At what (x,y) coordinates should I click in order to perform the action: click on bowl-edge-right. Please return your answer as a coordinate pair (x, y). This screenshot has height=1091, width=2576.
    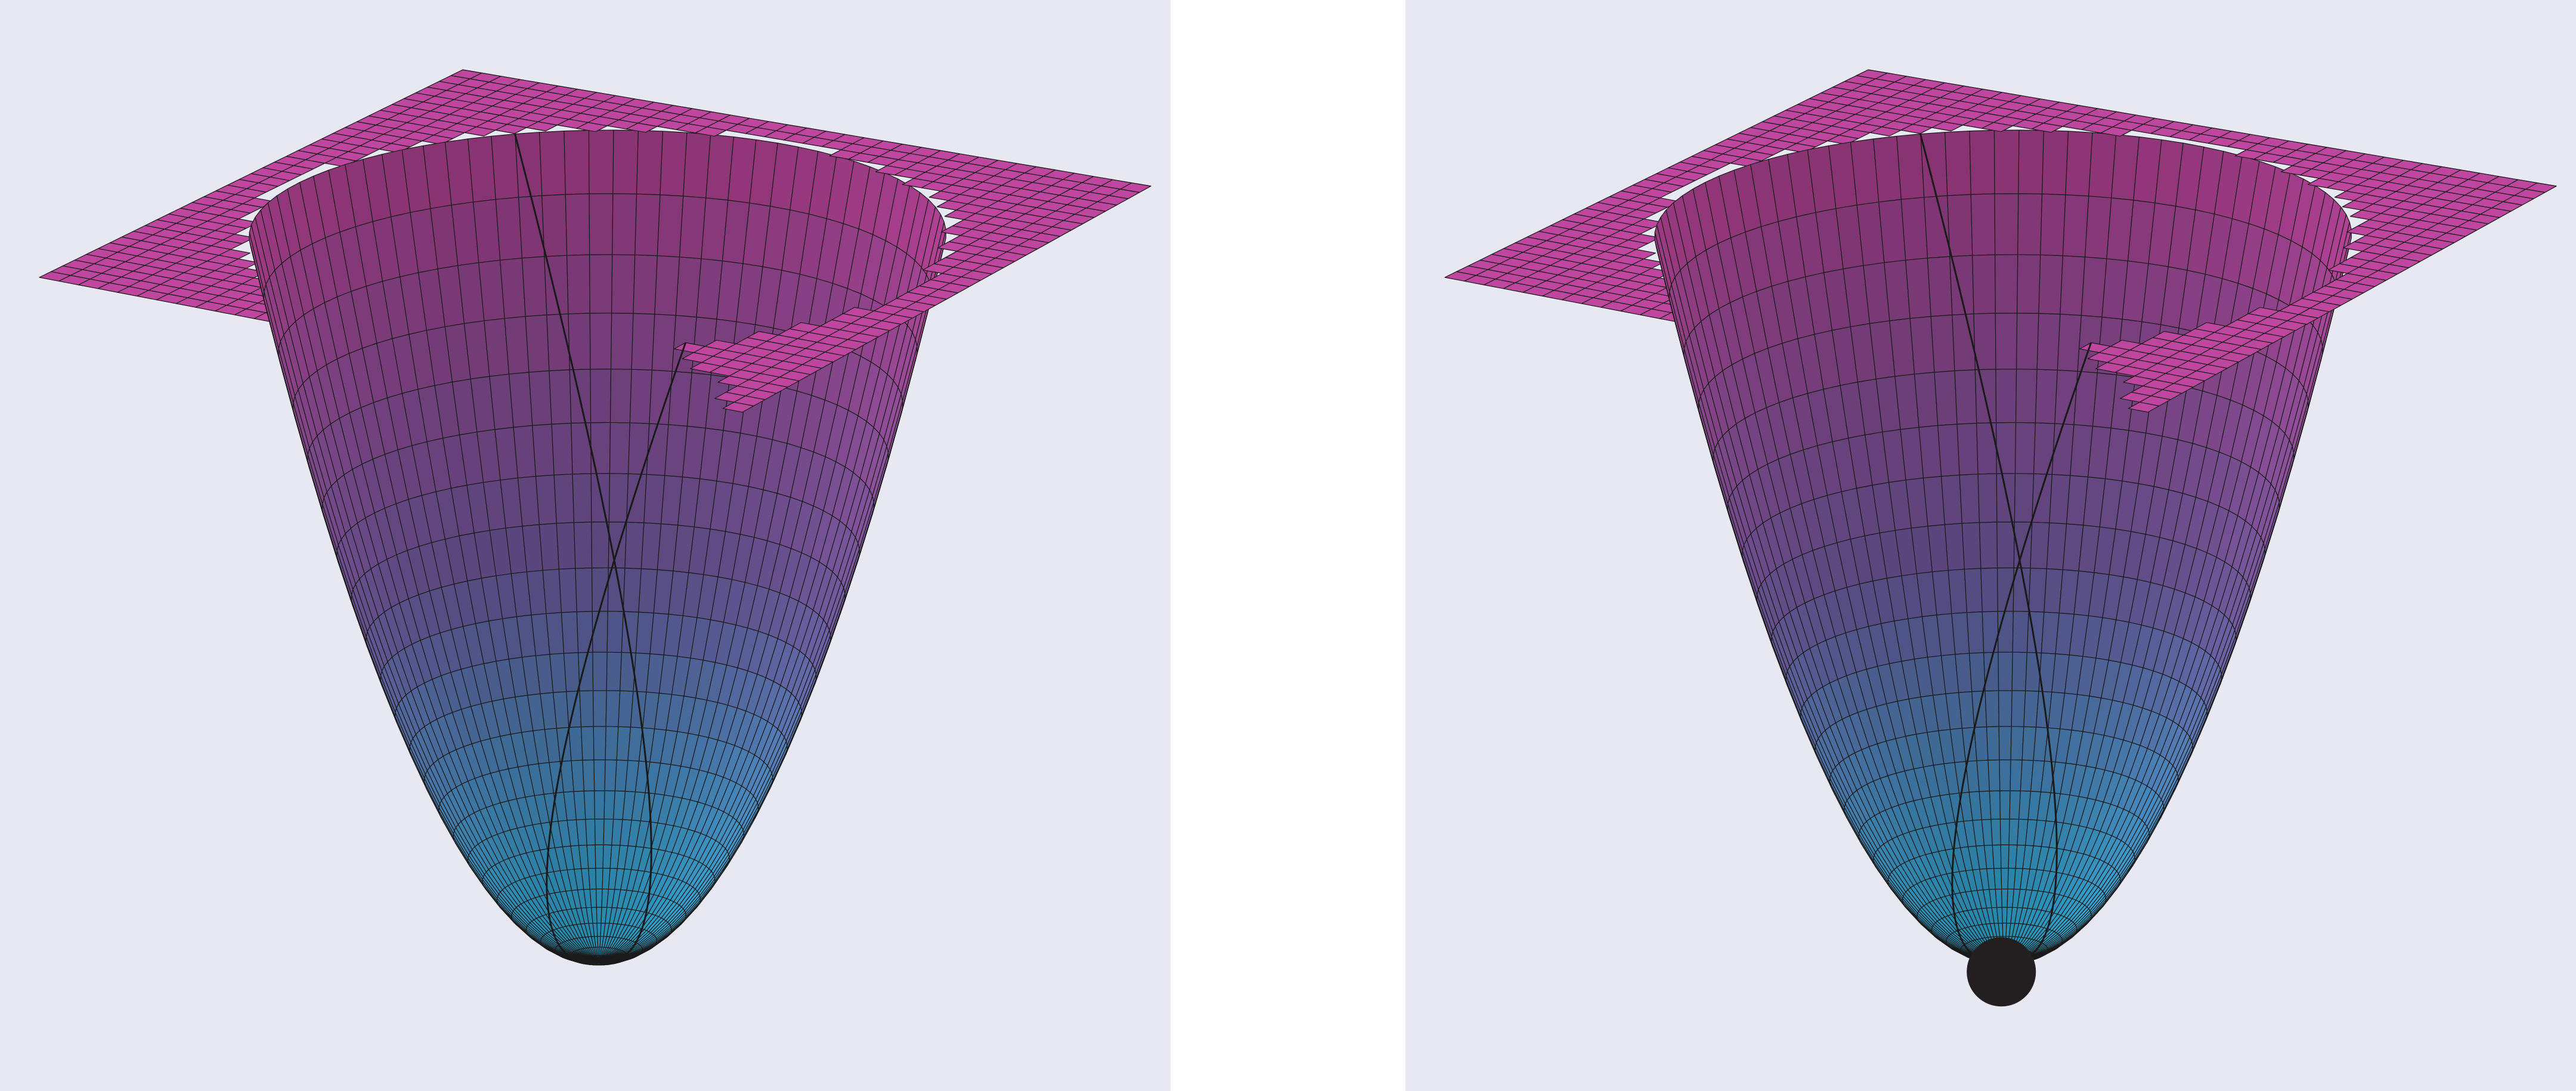
    Looking at the image, I should click on (582, 548).